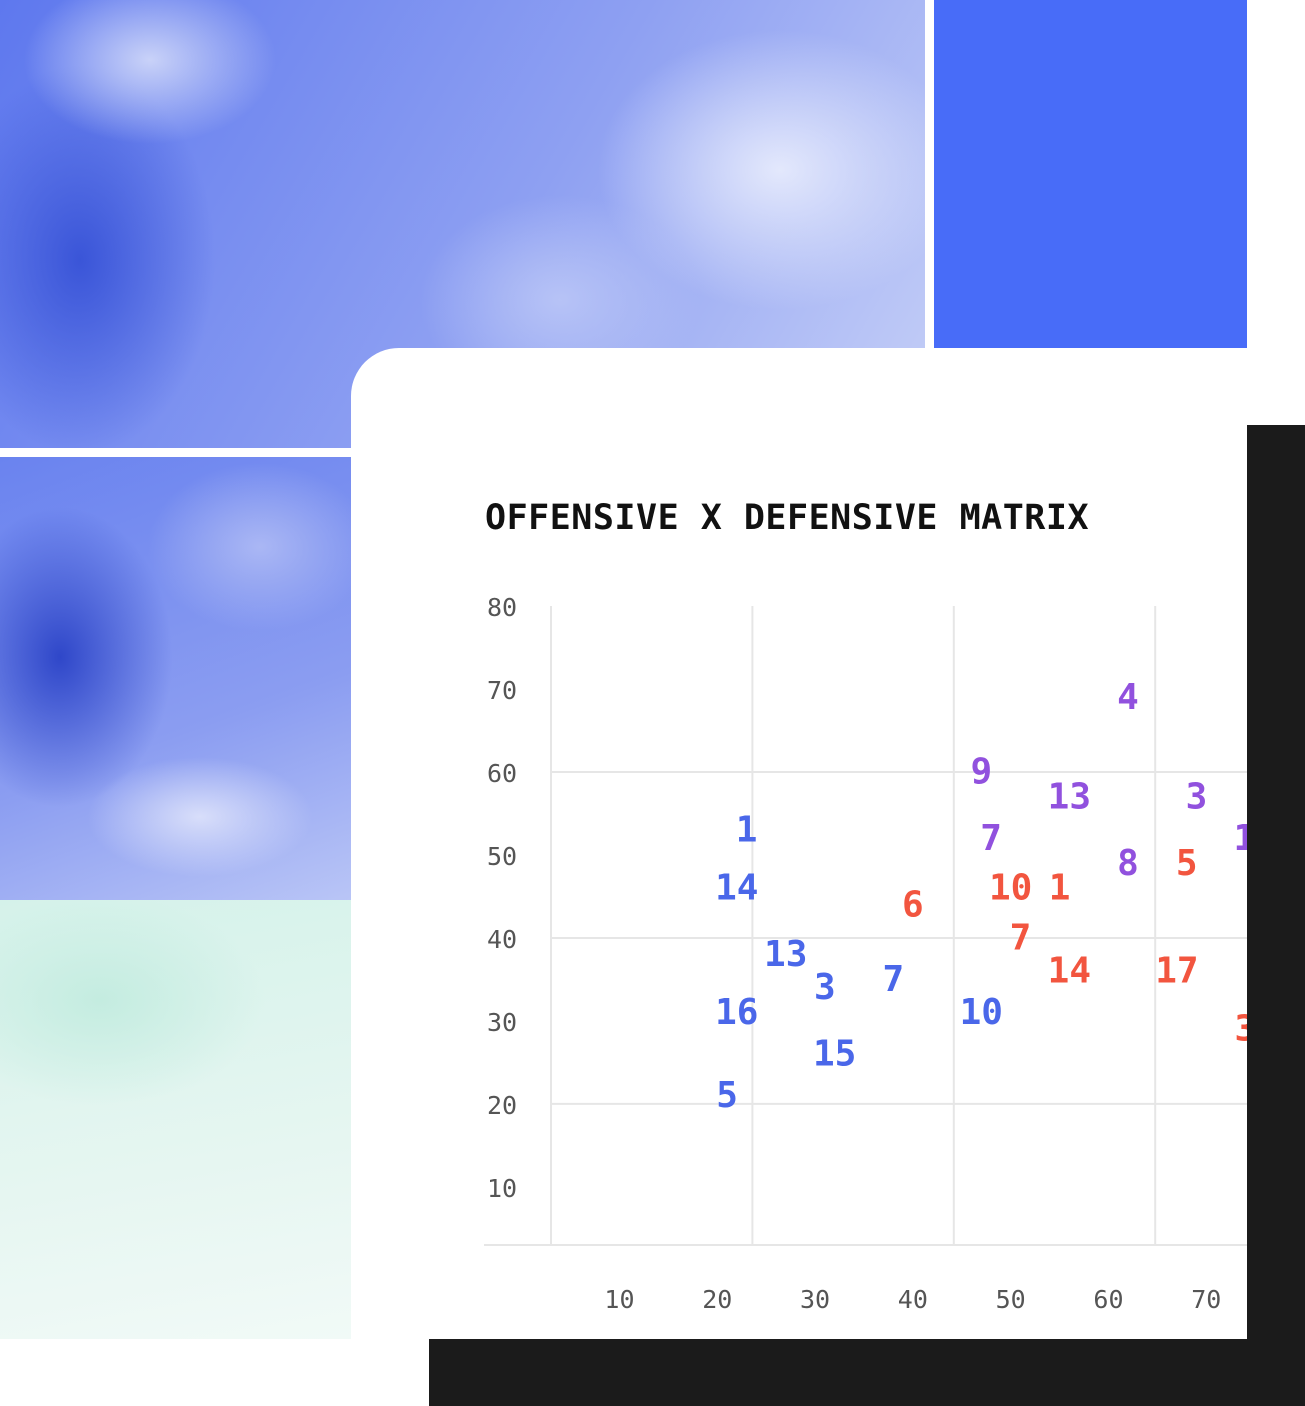 This screenshot has height=1406, width=1305. What do you see at coordinates (1011, 1299) in the screenshot?
I see `x-tick-label: 50` at bounding box center [1011, 1299].